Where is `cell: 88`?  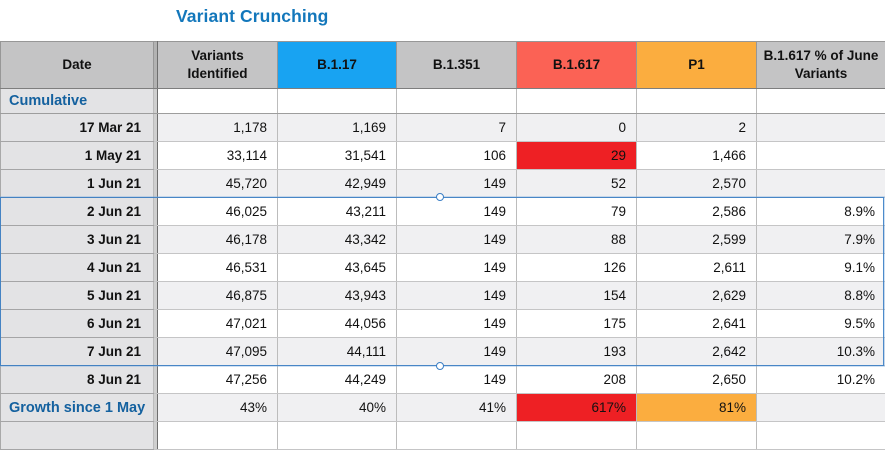
cell: 88 is located at coordinates (577, 240).